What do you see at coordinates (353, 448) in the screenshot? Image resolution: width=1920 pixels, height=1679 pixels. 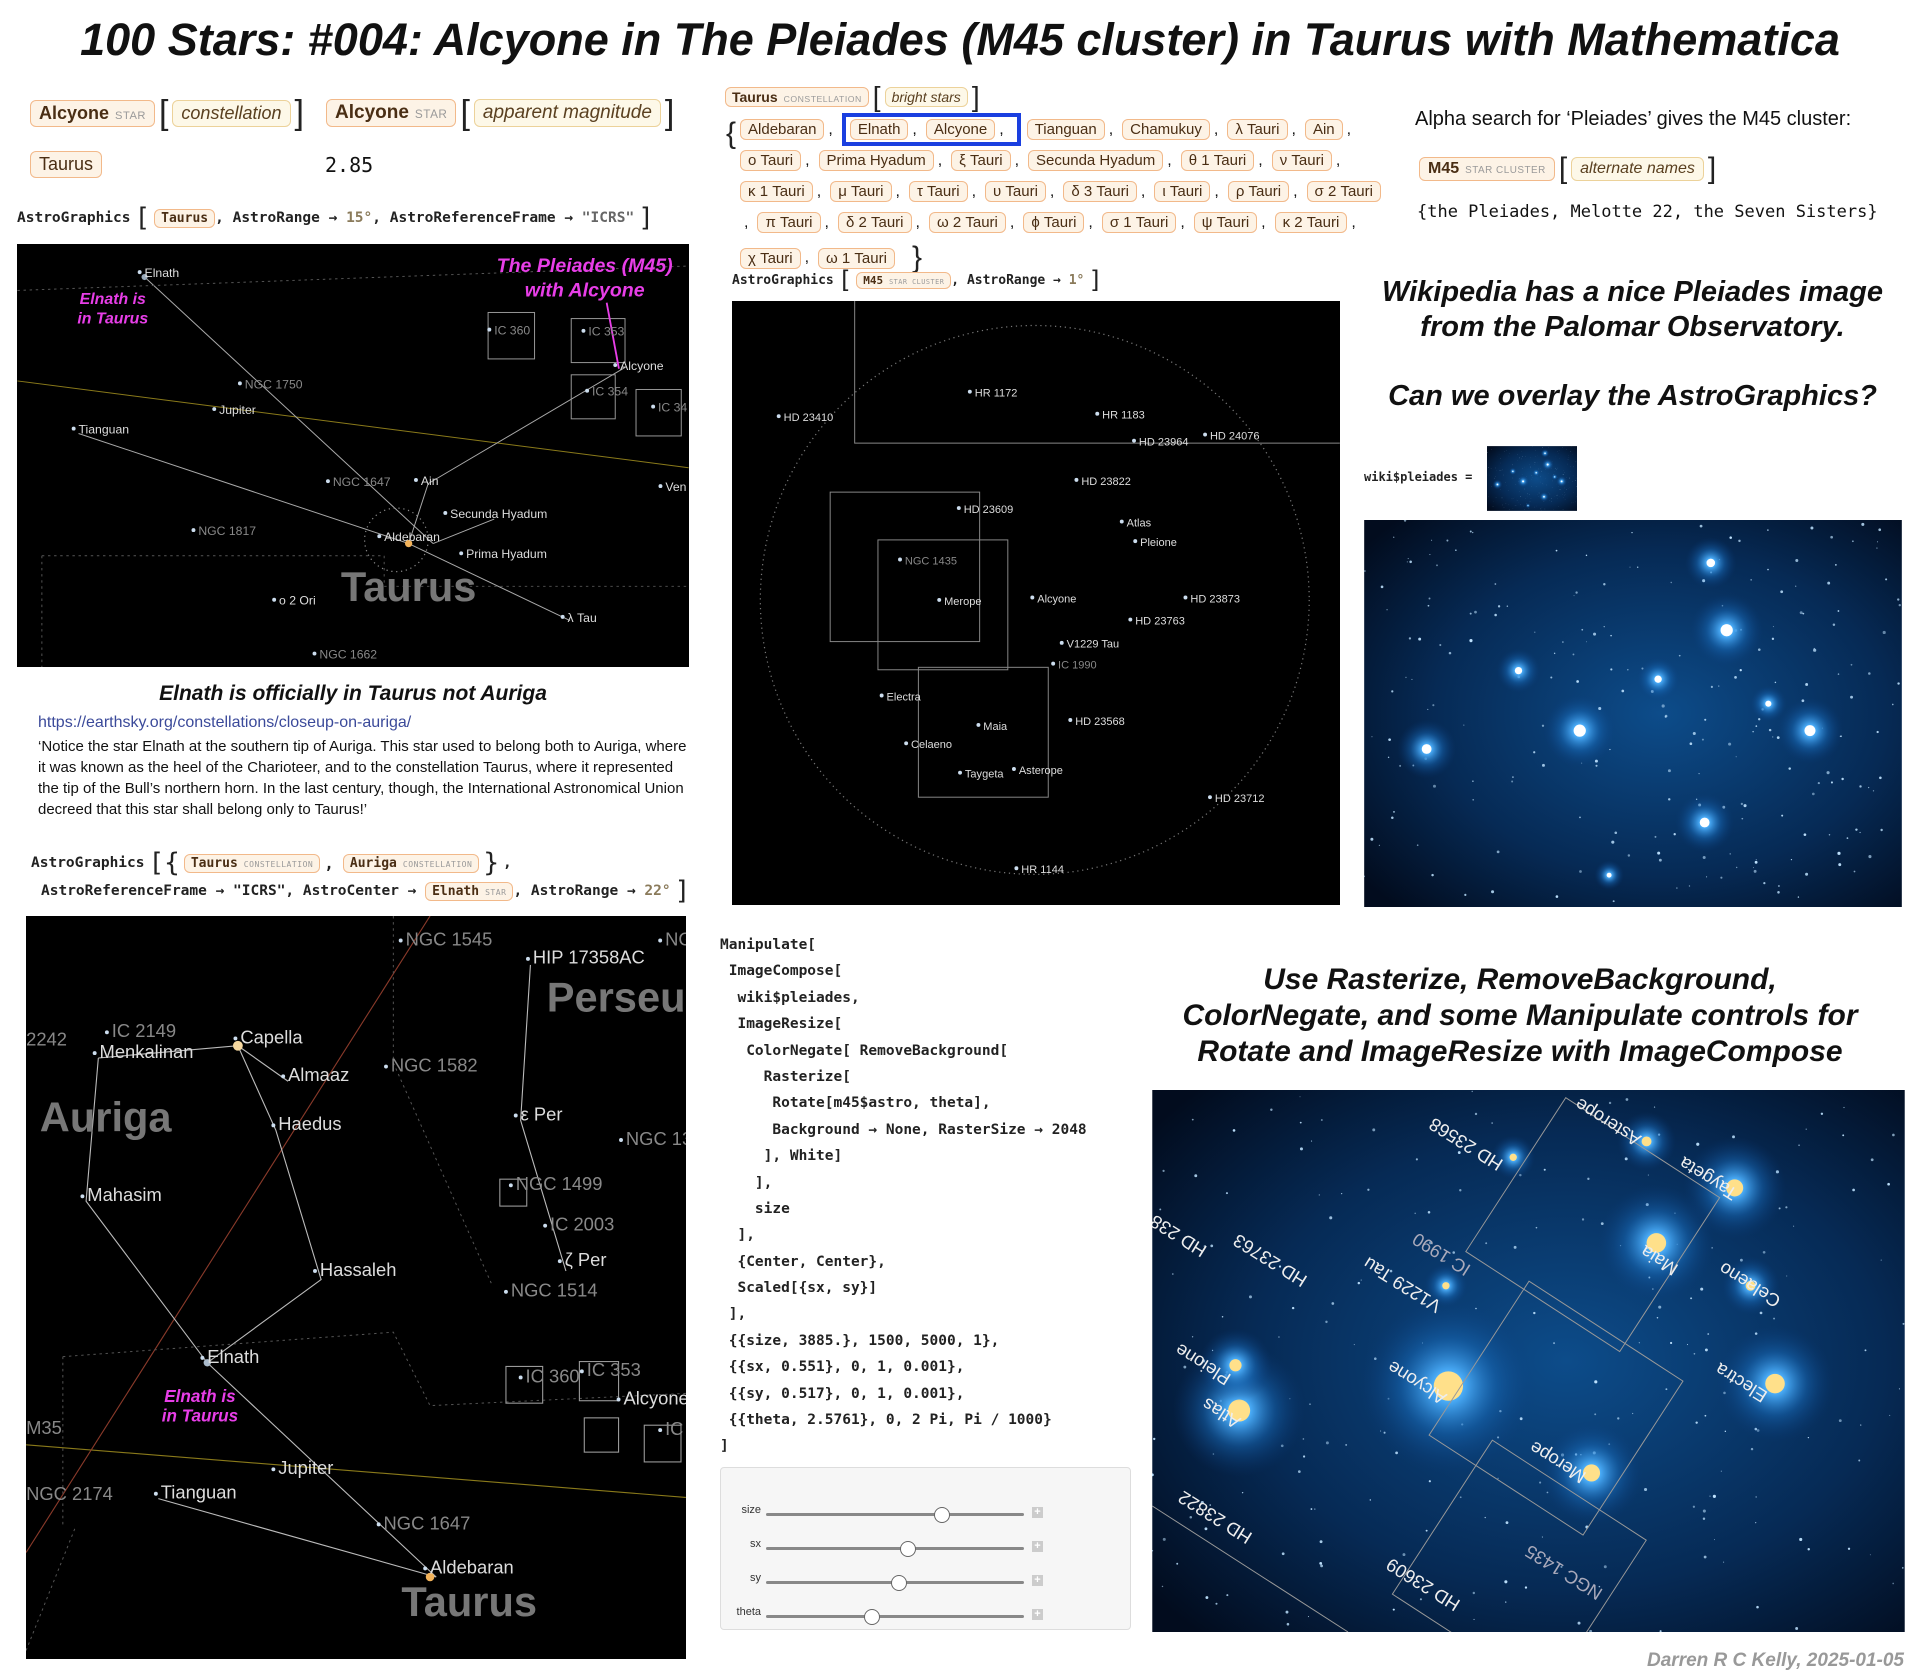 I see `chart-lines` at bounding box center [353, 448].